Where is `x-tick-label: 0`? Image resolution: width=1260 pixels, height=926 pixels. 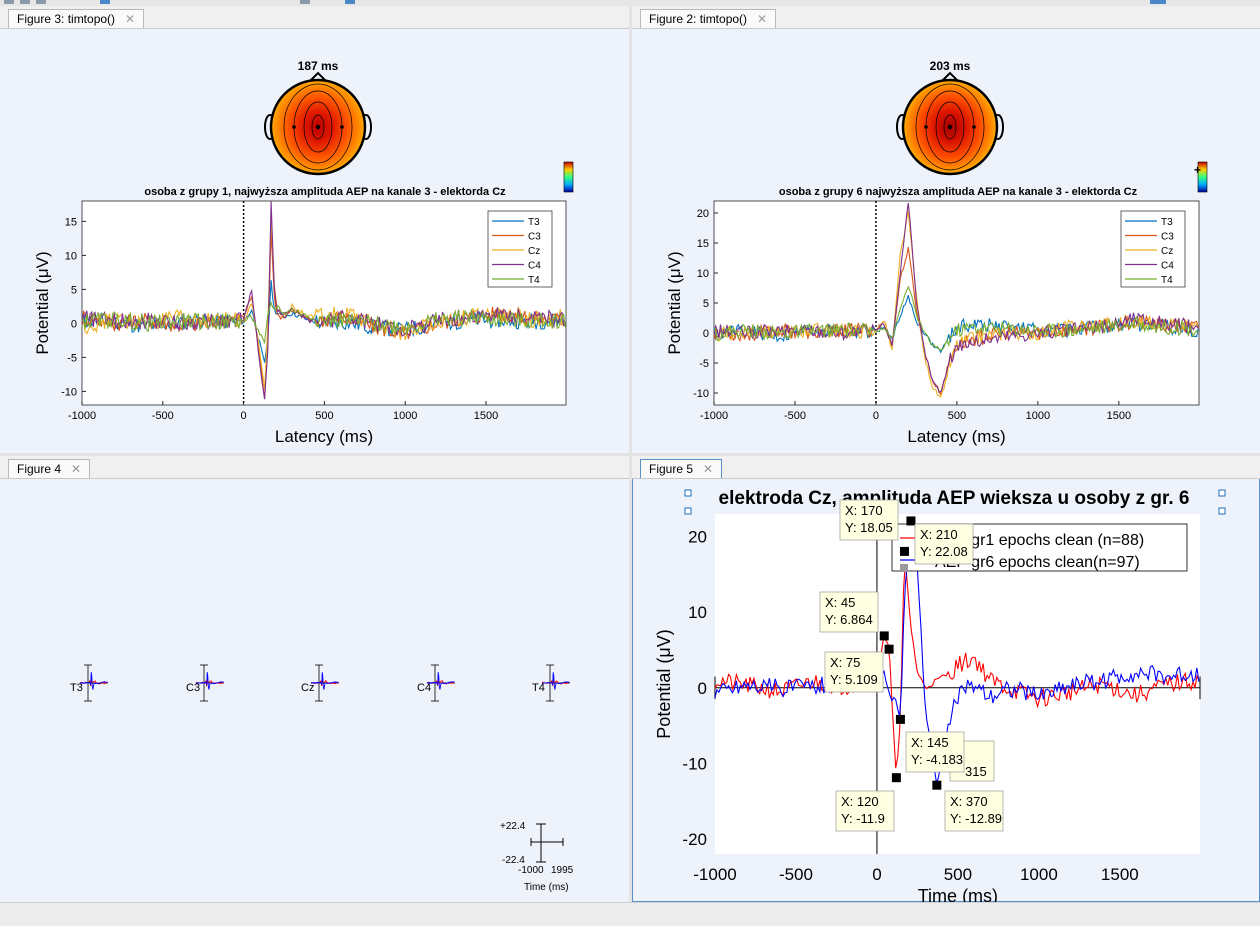 x-tick-label: 0 is located at coordinates (244, 416).